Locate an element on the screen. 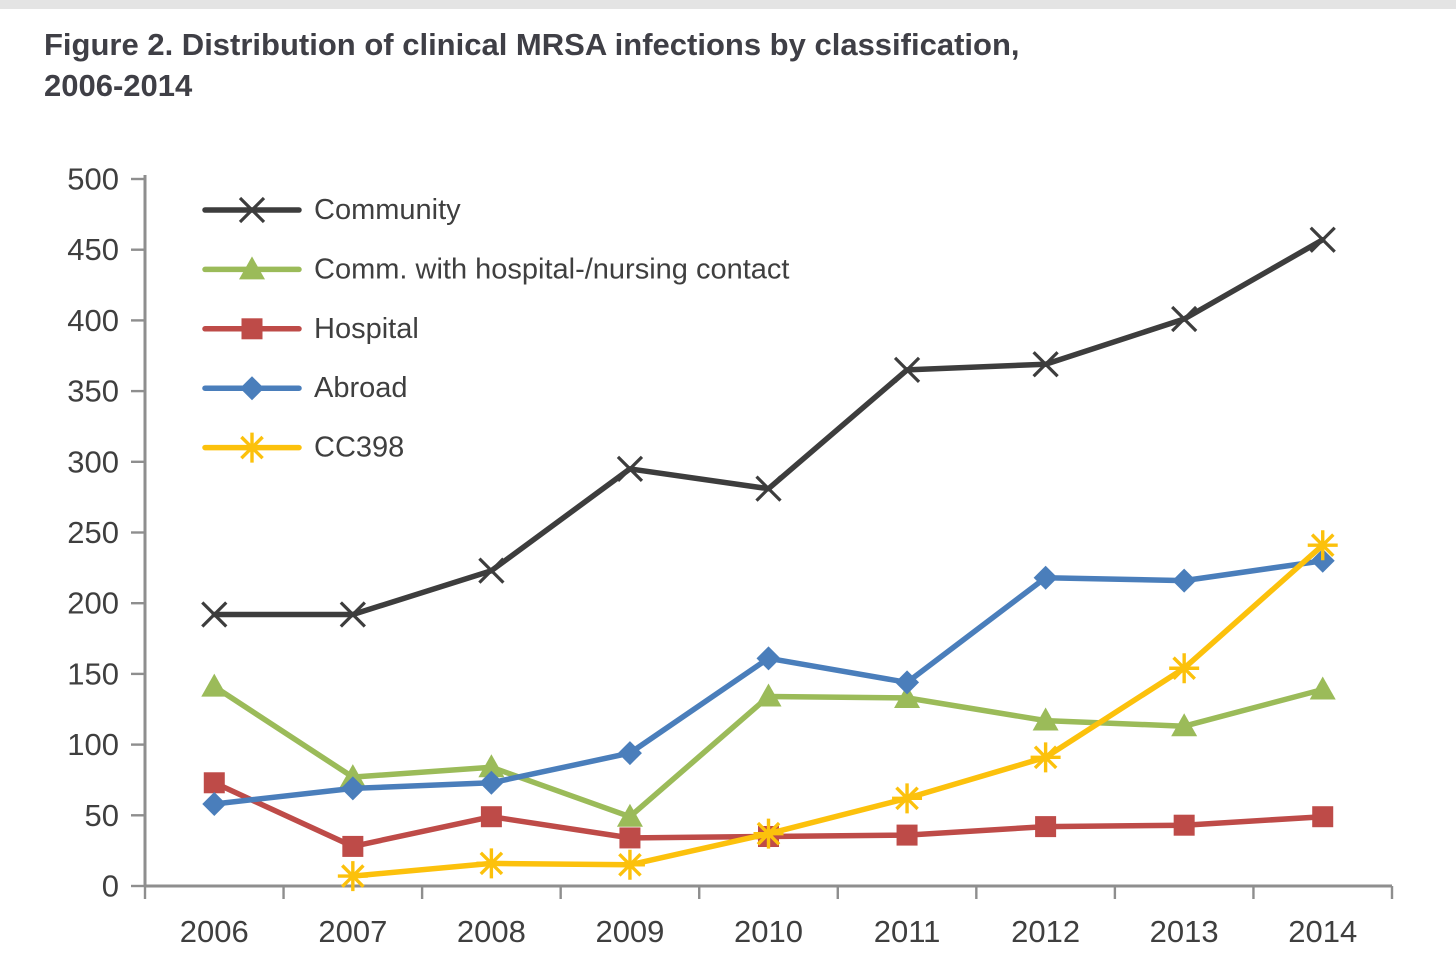  legend-label: Abroad is located at coordinates (361, 388).